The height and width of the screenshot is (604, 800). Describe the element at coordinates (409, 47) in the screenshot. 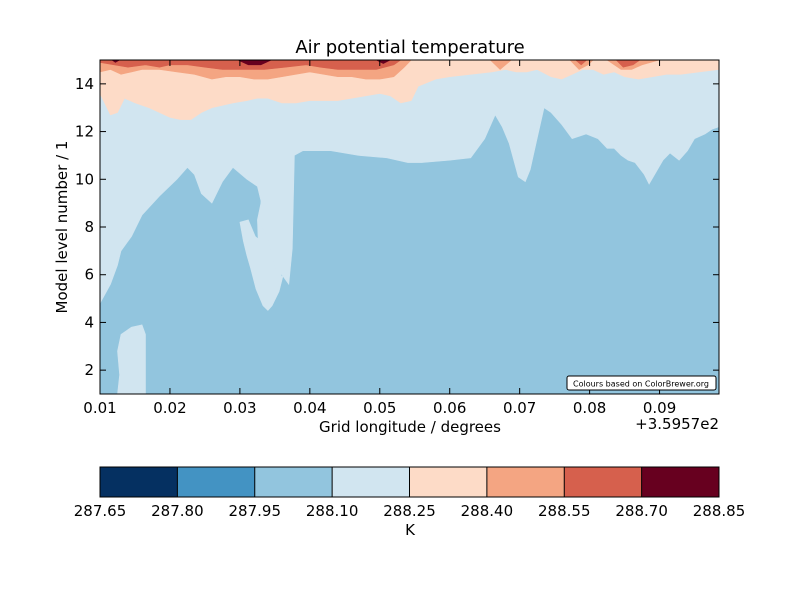

I see `chart-title: Air potential temperature` at that location.